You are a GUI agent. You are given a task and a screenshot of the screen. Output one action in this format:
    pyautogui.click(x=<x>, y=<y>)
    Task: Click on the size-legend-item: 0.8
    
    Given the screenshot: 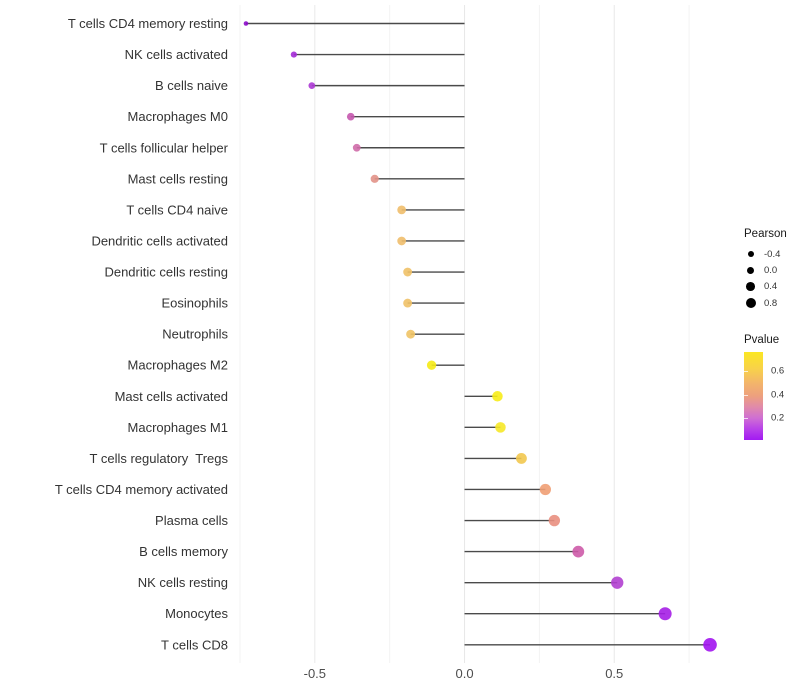 What is the action you would take?
    pyautogui.click(x=765, y=303)
    